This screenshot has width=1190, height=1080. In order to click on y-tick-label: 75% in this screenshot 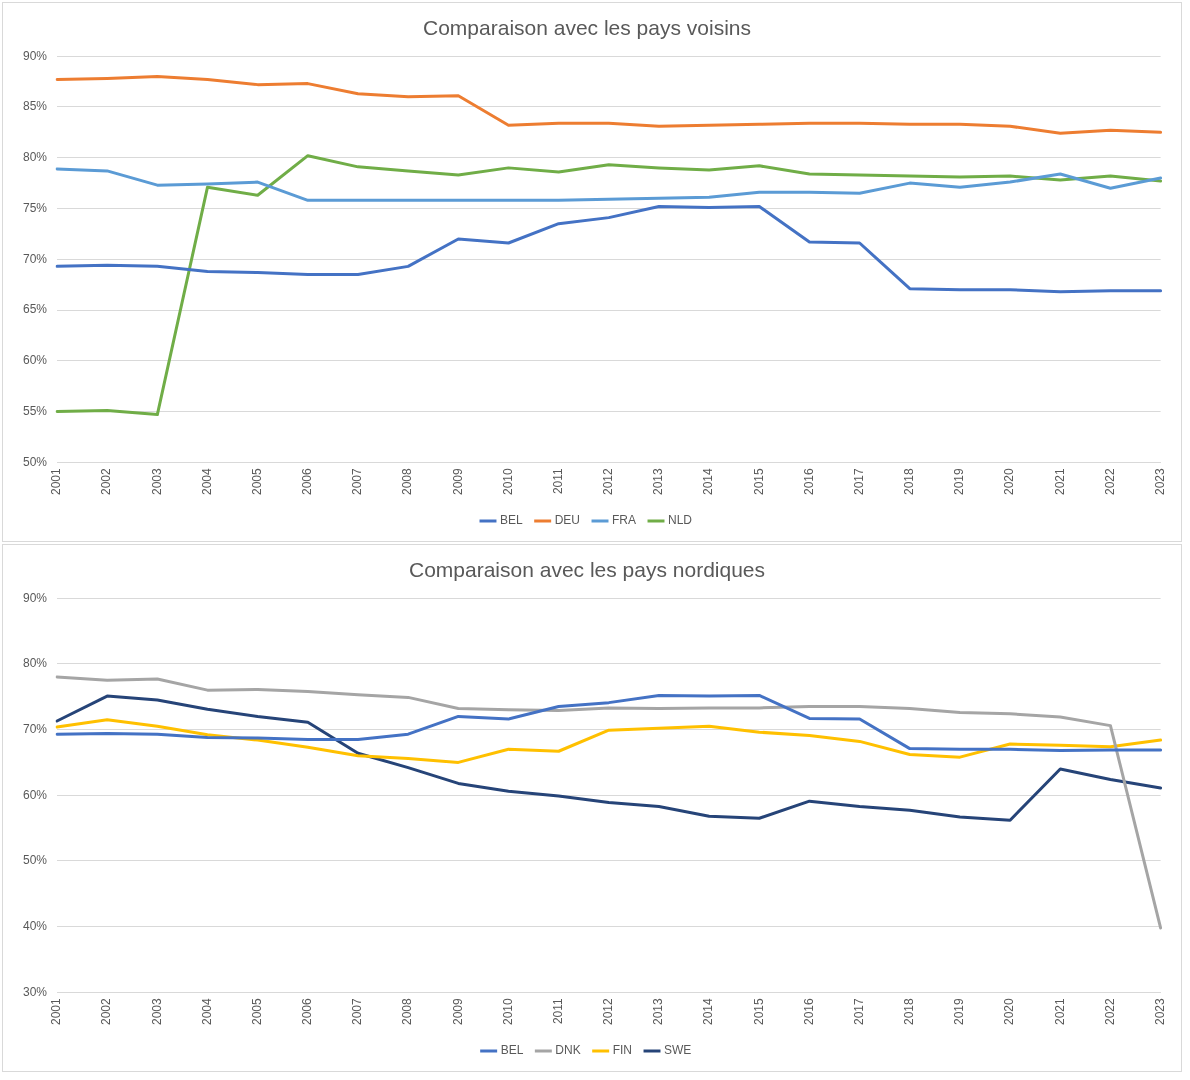, I will do `click(35, 207)`.